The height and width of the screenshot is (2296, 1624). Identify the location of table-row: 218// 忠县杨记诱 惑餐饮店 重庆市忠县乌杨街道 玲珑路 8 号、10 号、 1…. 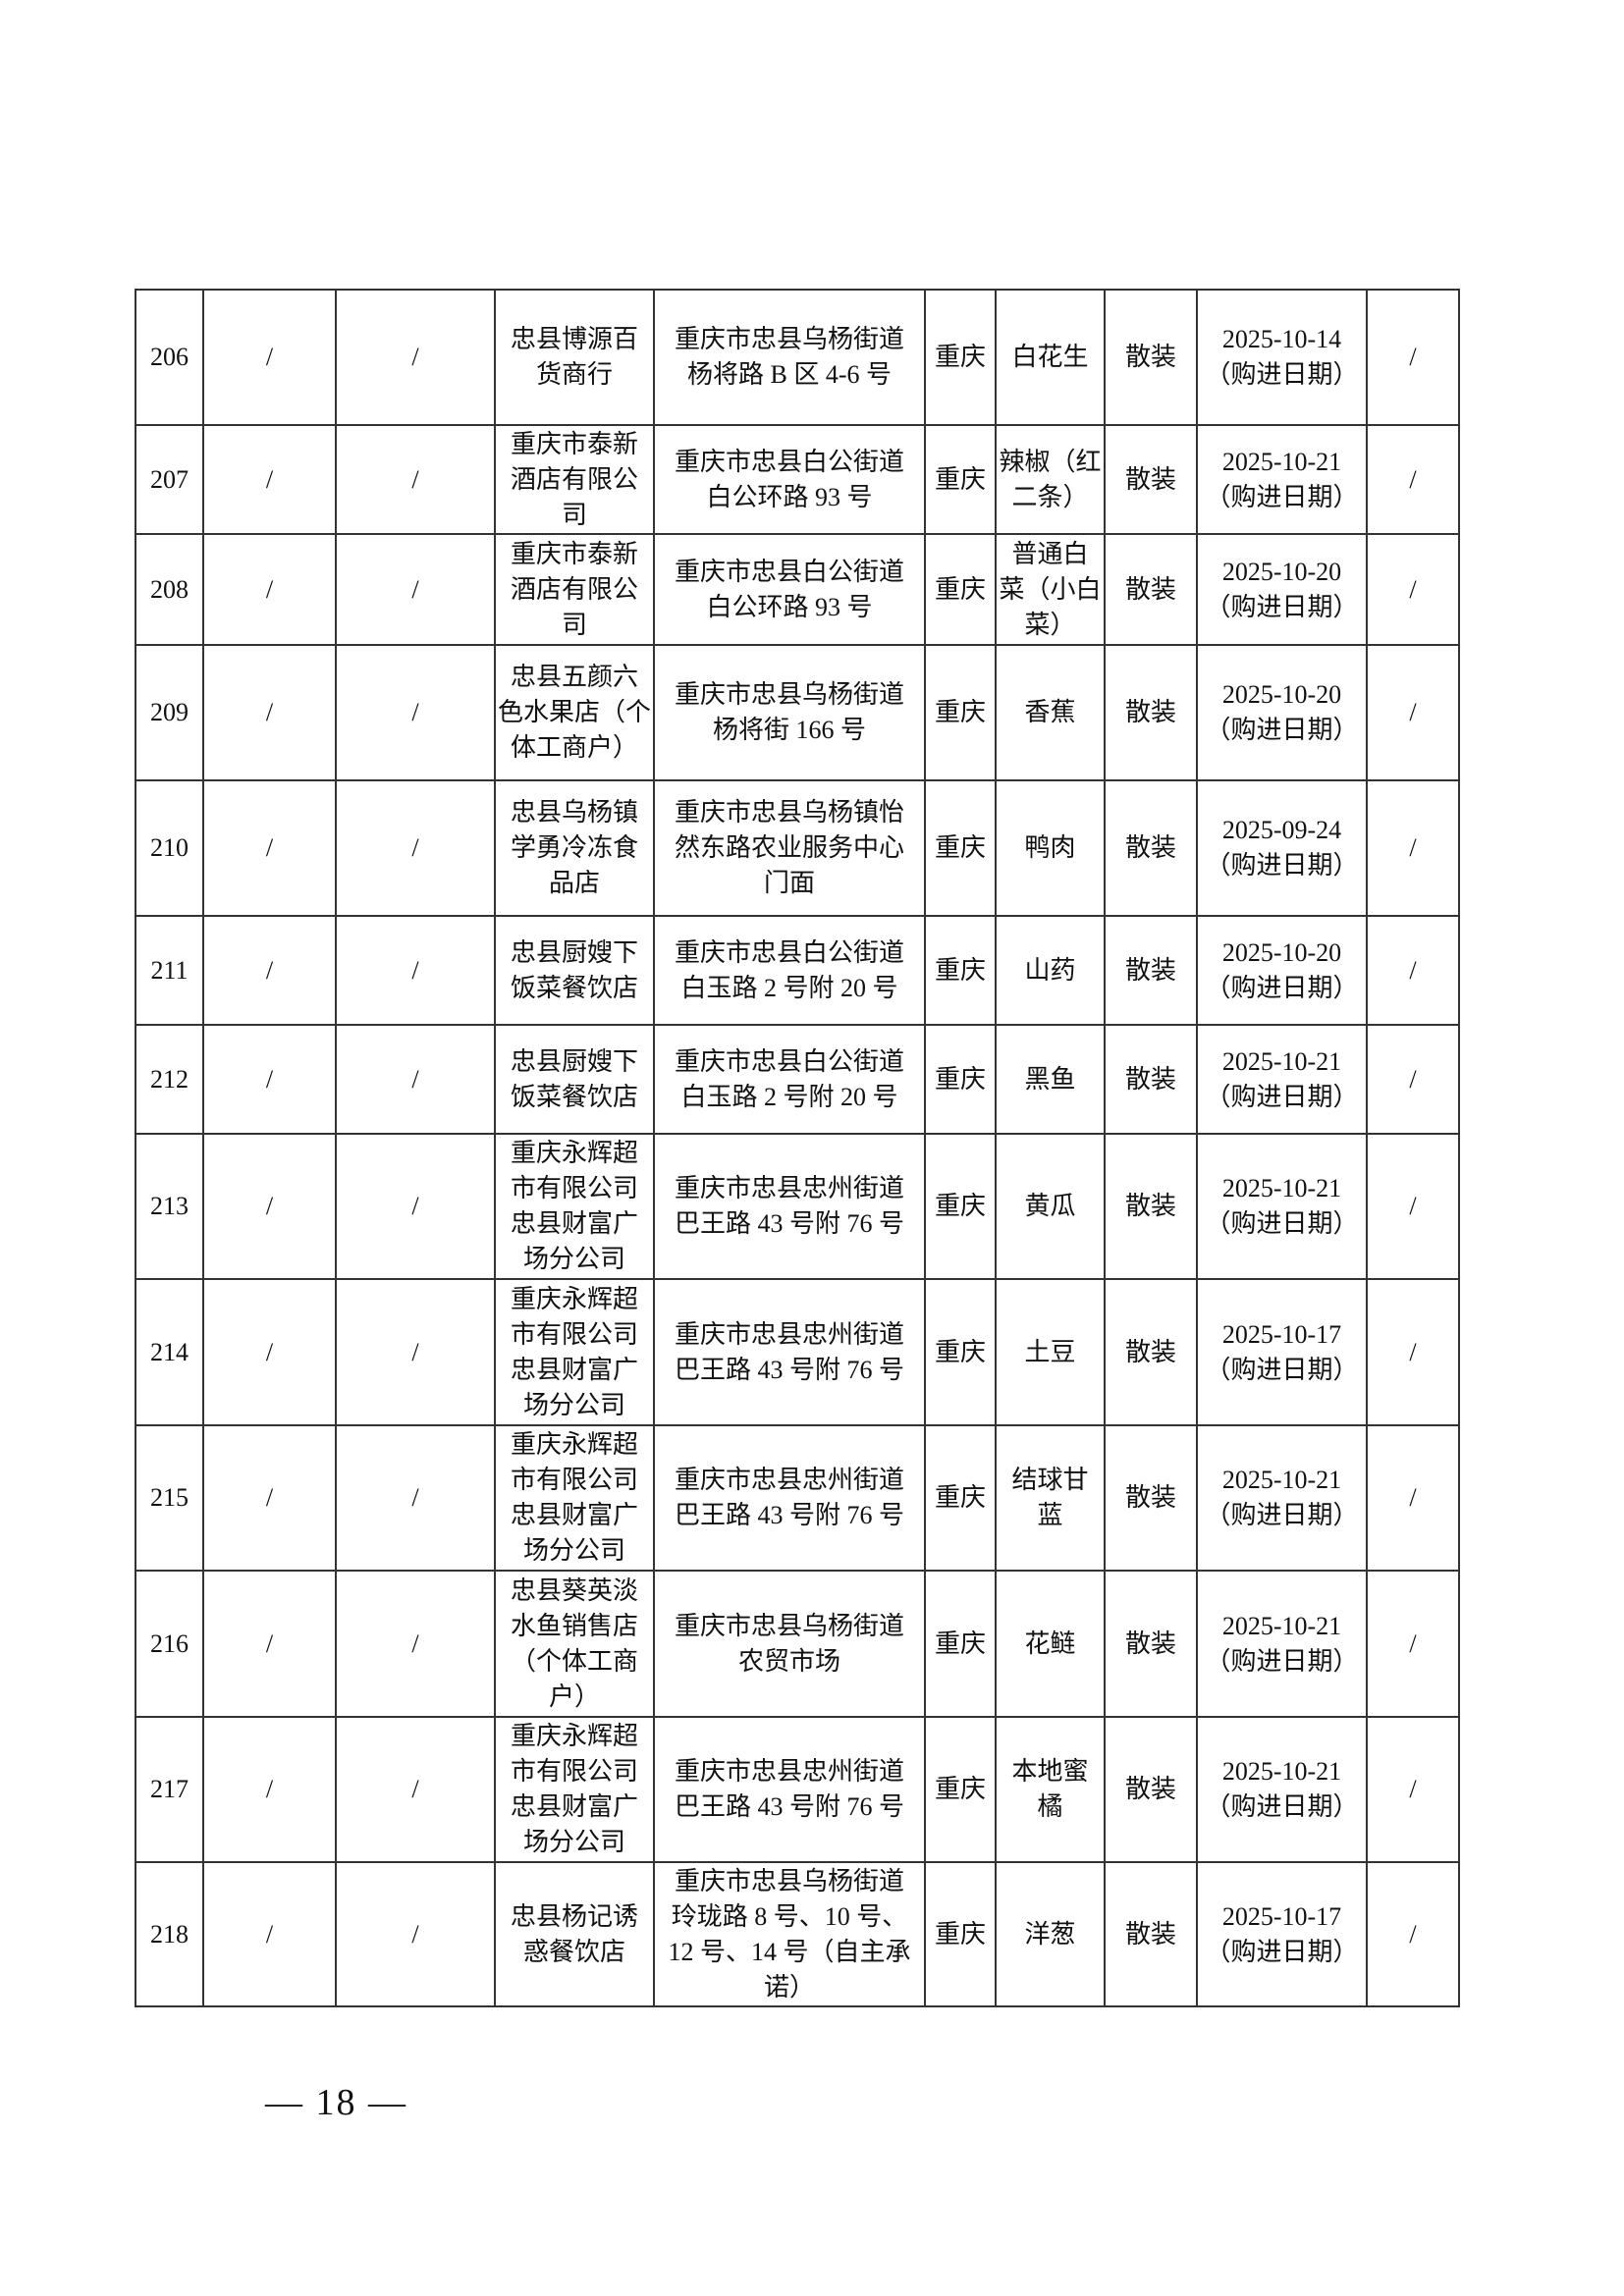
(797, 1934).